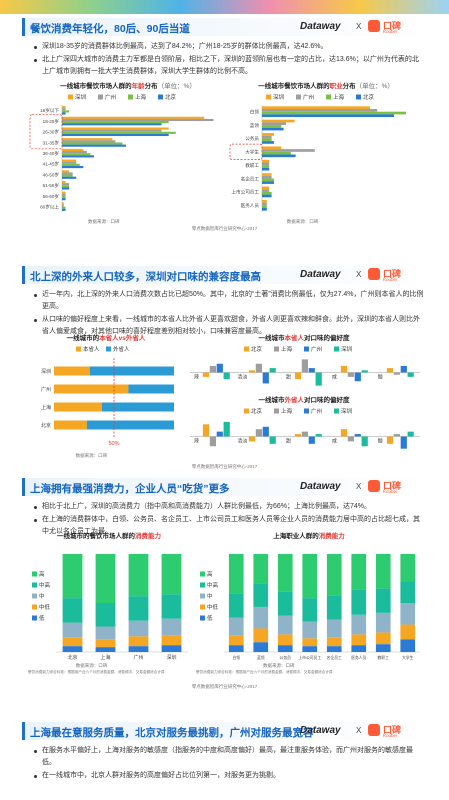 This screenshot has height=800, width=449. What do you see at coordinates (105, 657) in the screenshot?
I see `category-label: 上海` at bounding box center [105, 657].